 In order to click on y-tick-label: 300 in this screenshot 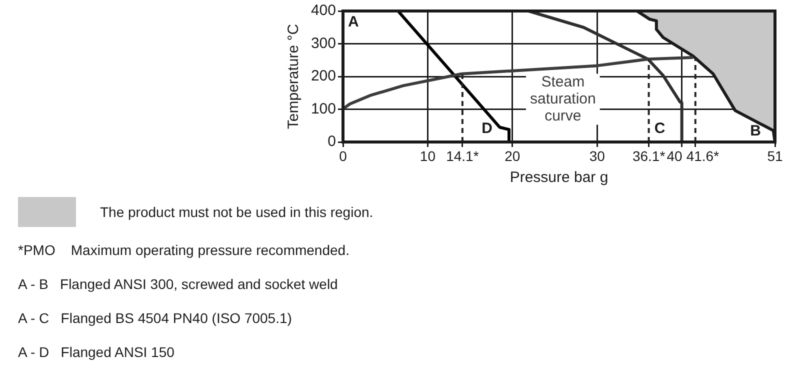, I will do `click(323, 43)`.